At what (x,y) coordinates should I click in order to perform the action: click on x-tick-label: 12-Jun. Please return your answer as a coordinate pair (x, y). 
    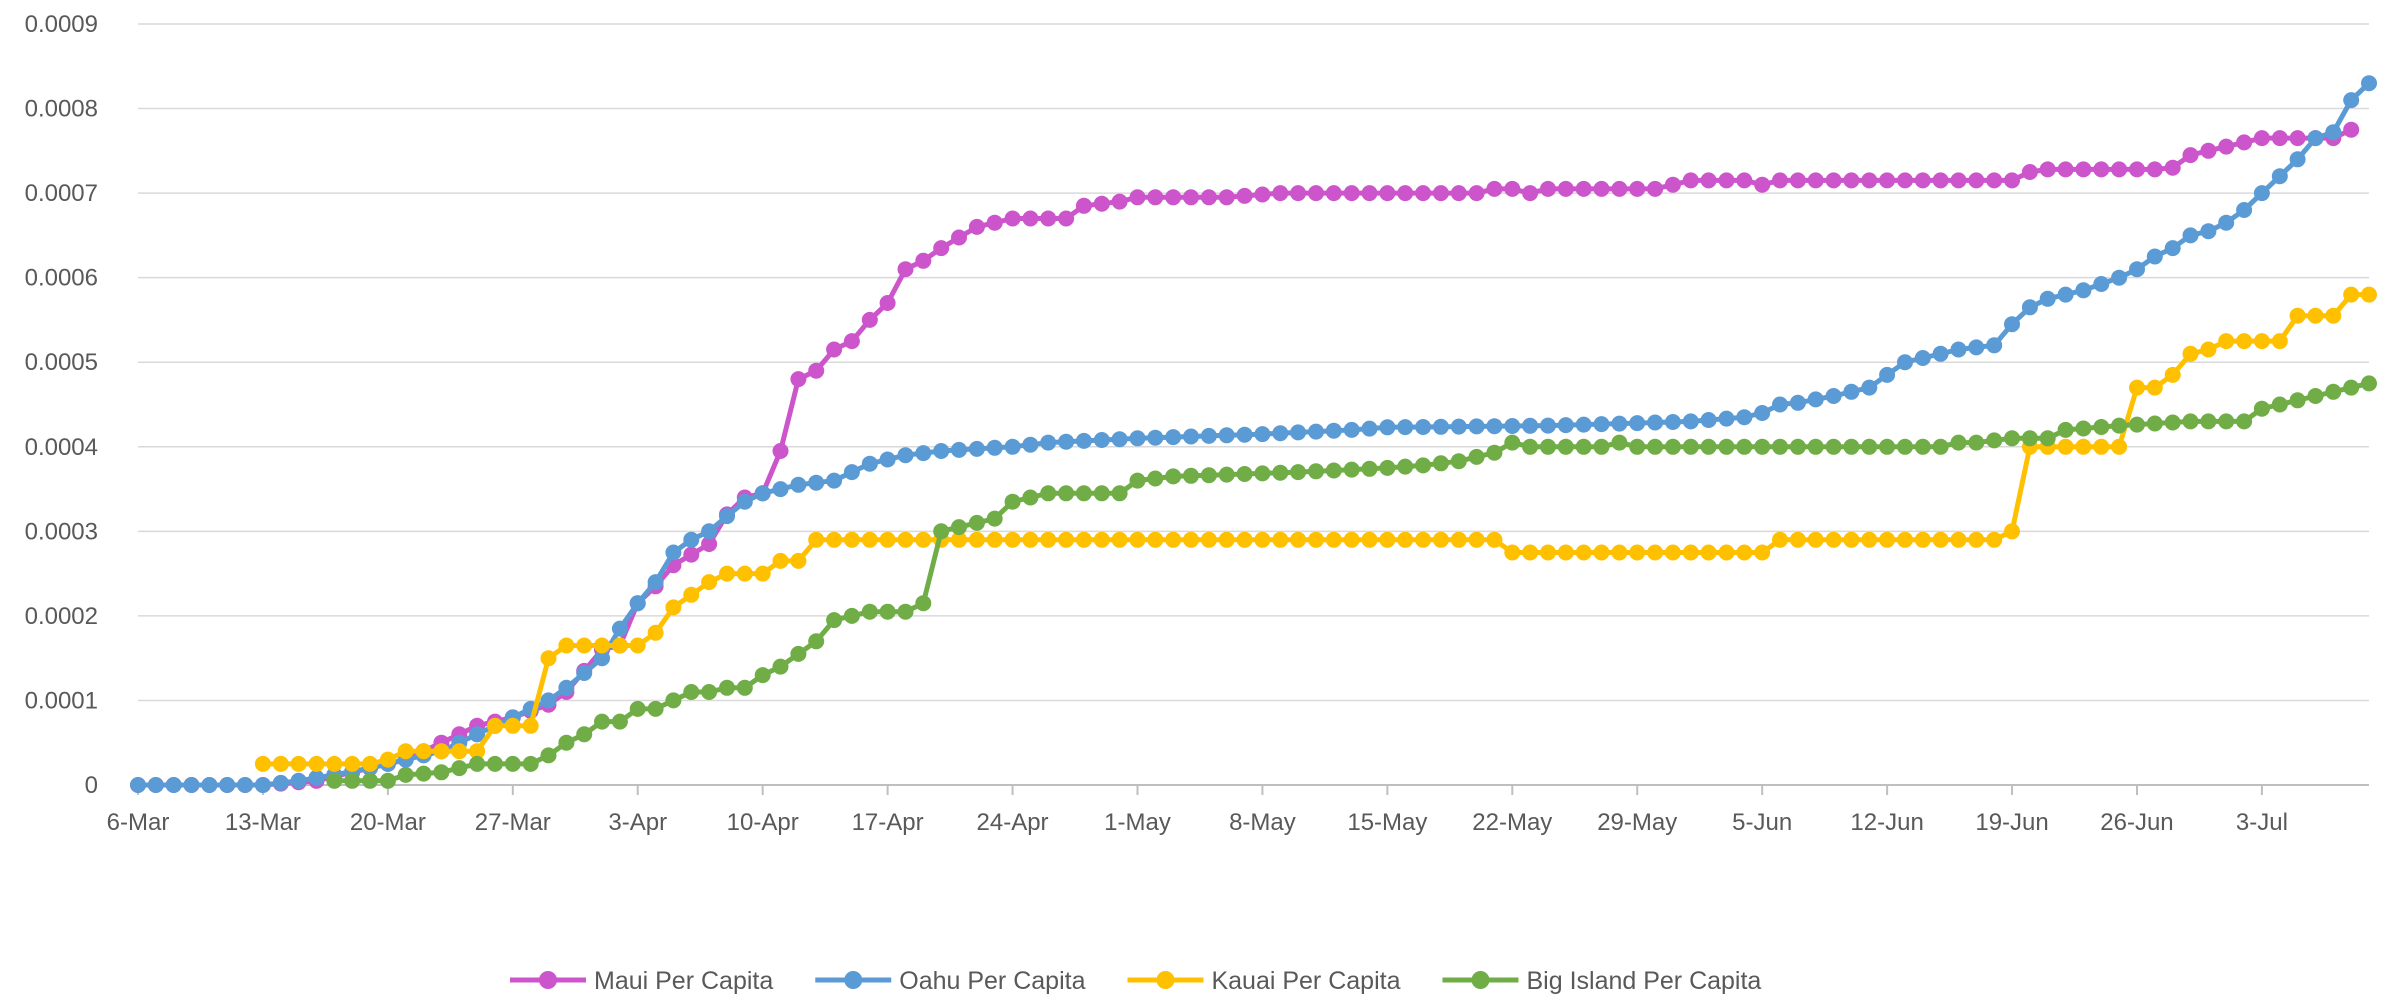
    Looking at the image, I should click on (1886, 822).